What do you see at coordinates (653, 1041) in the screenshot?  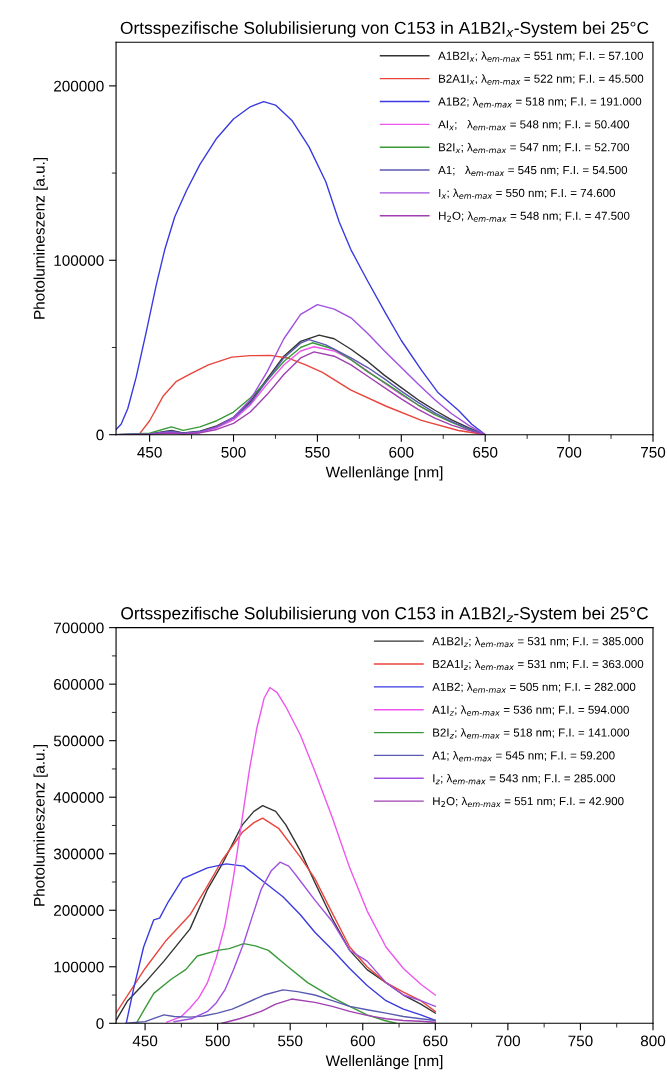 I see `x-tick-label: 800` at bounding box center [653, 1041].